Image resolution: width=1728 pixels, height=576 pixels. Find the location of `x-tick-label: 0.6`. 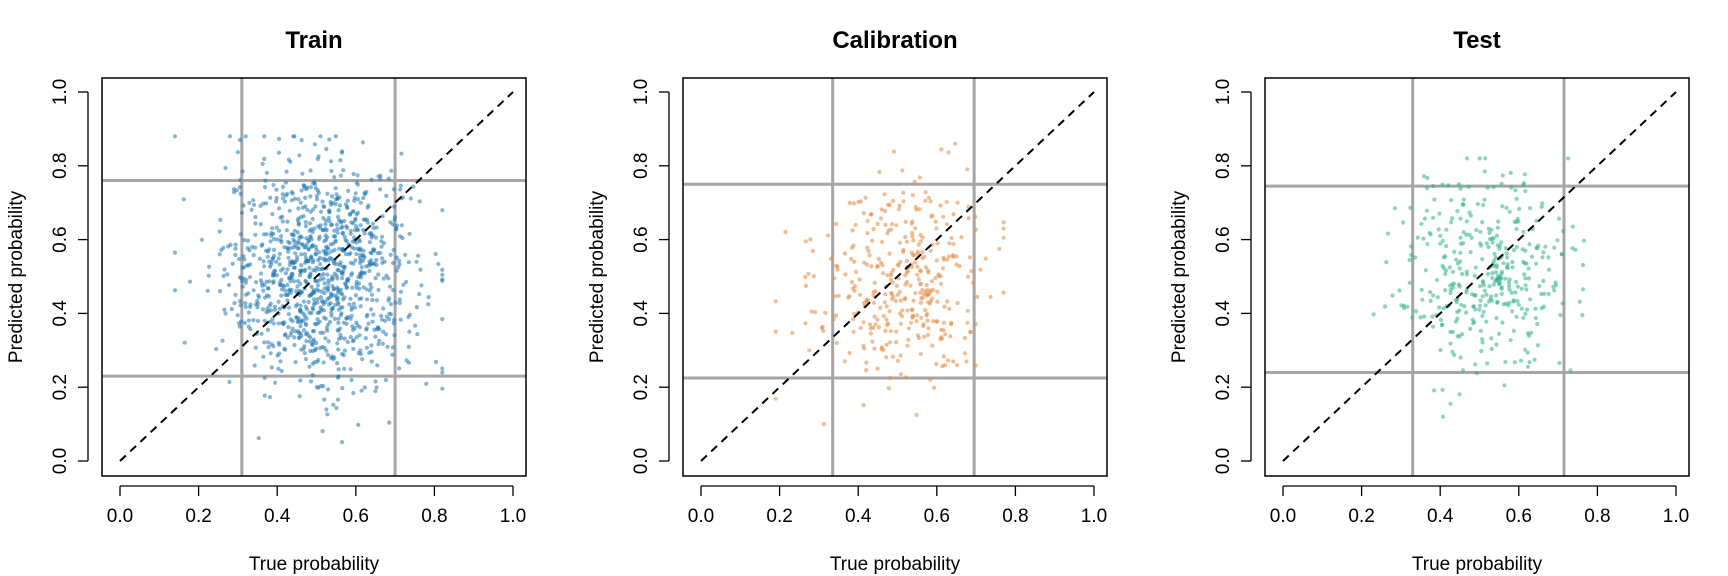

x-tick-label: 0.6 is located at coordinates (1519, 516).